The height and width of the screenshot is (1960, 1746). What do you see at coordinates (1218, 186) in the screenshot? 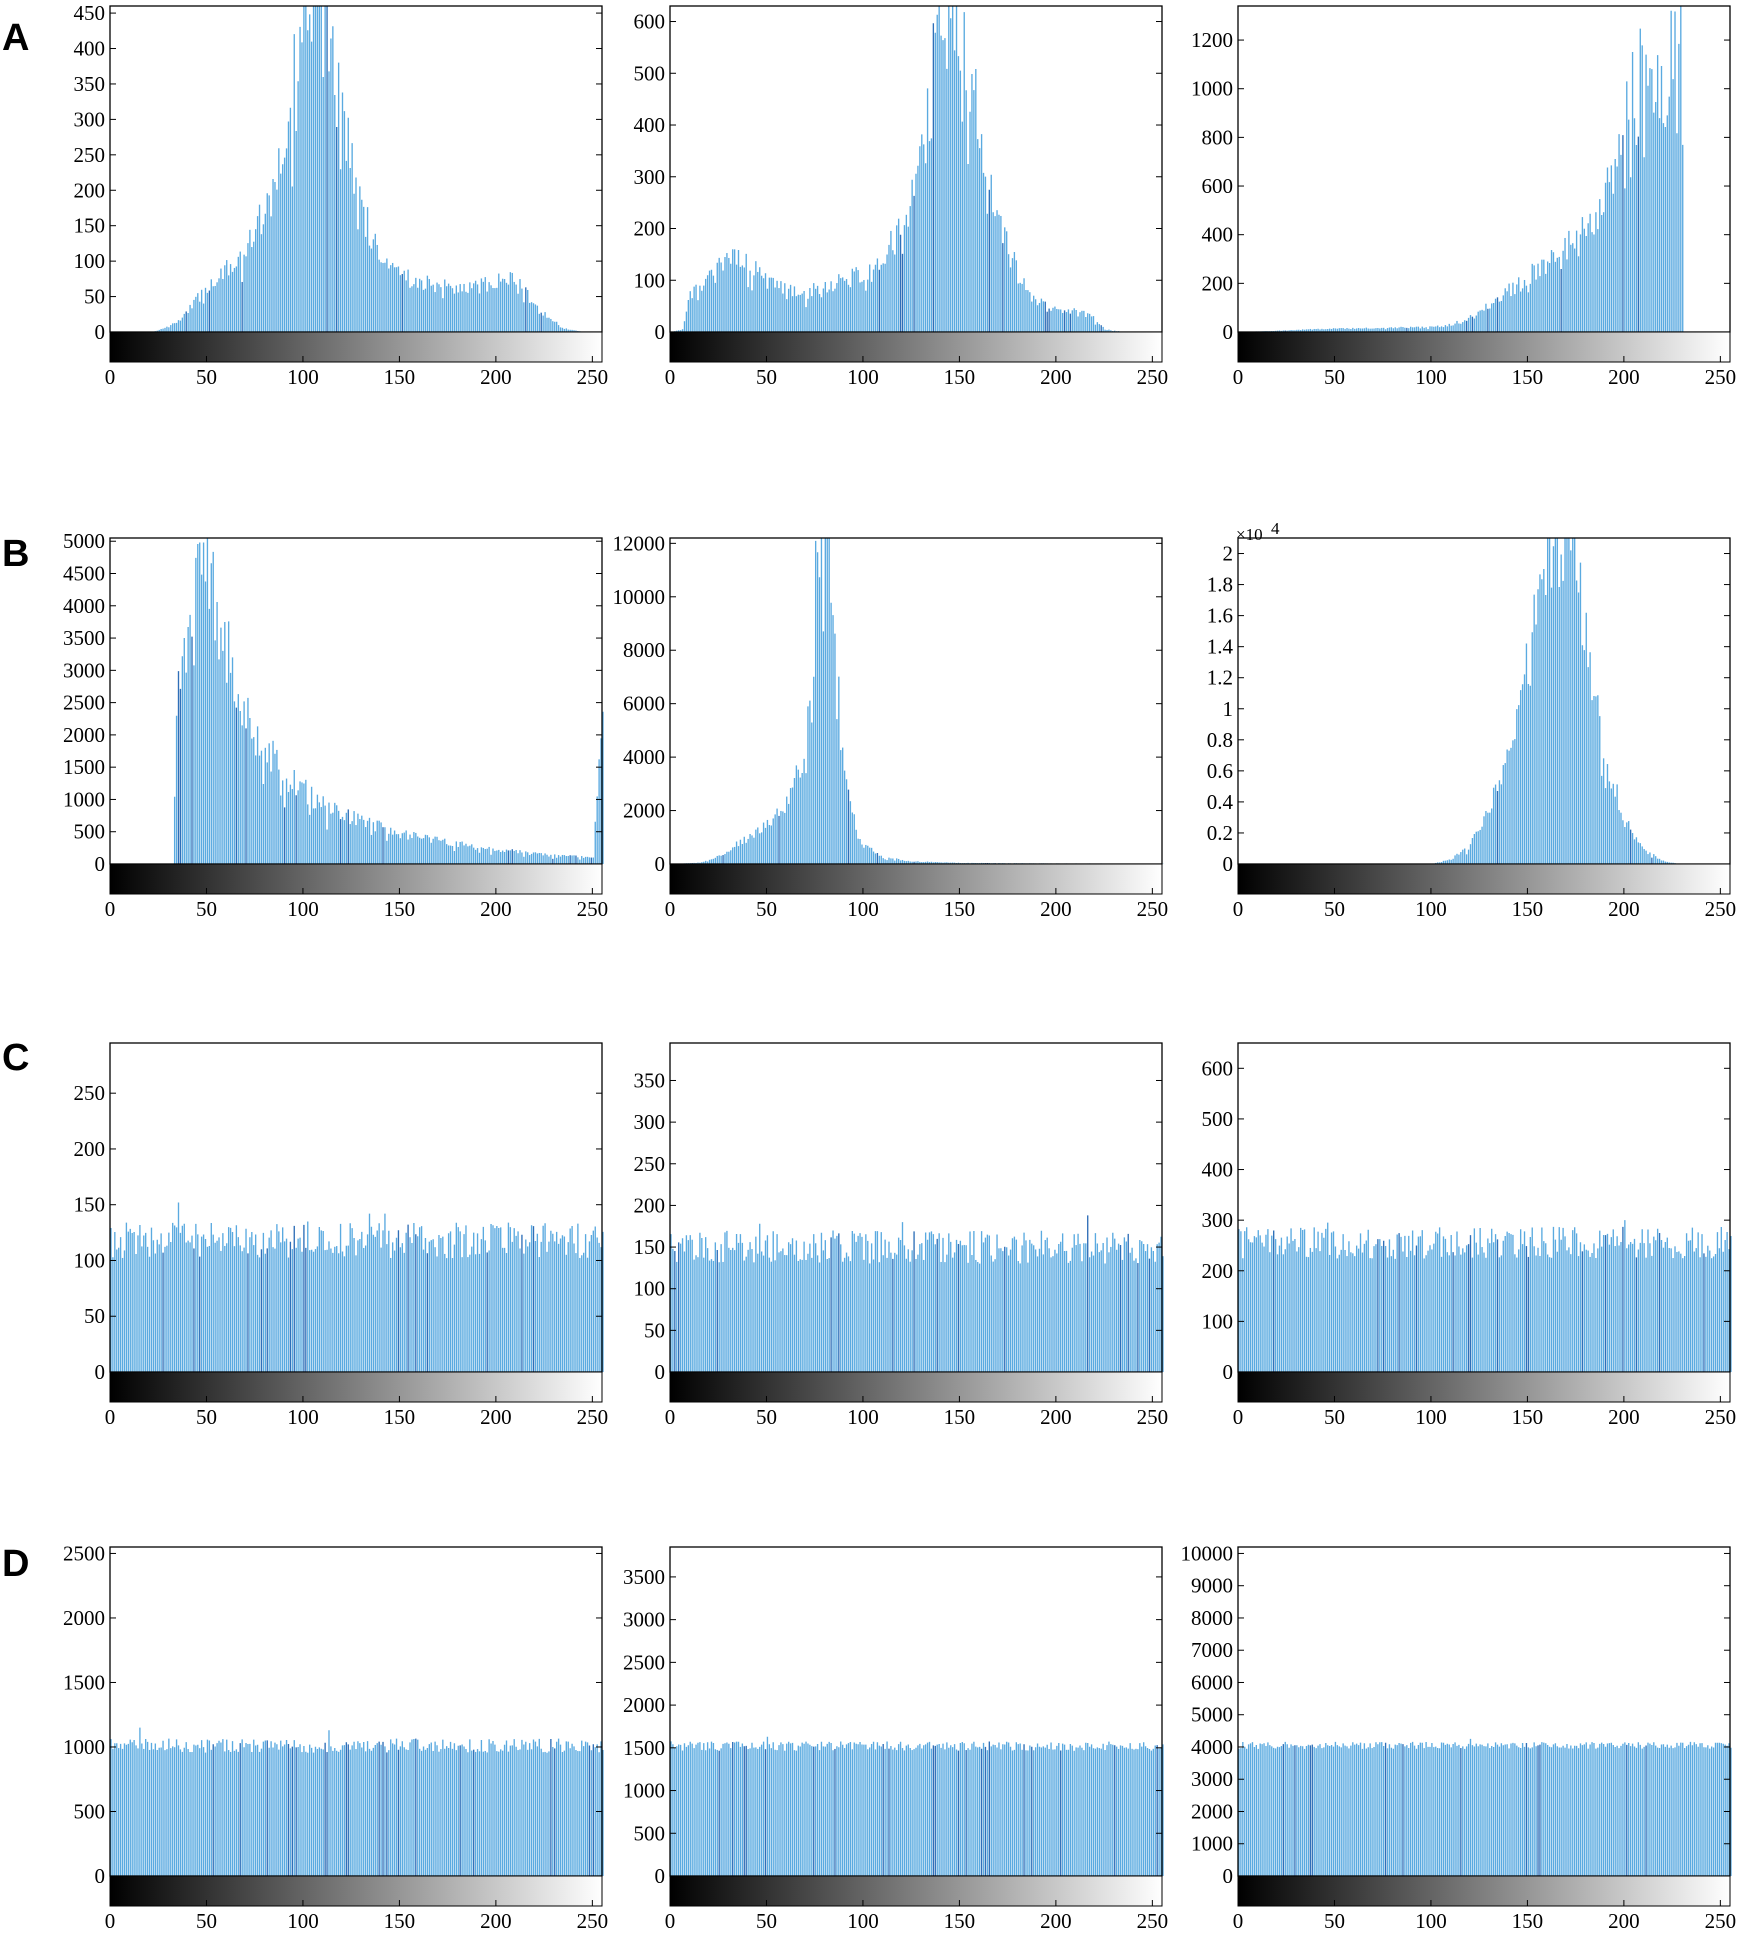
I see `y-tick-label: 600` at bounding box center [1218, 186].